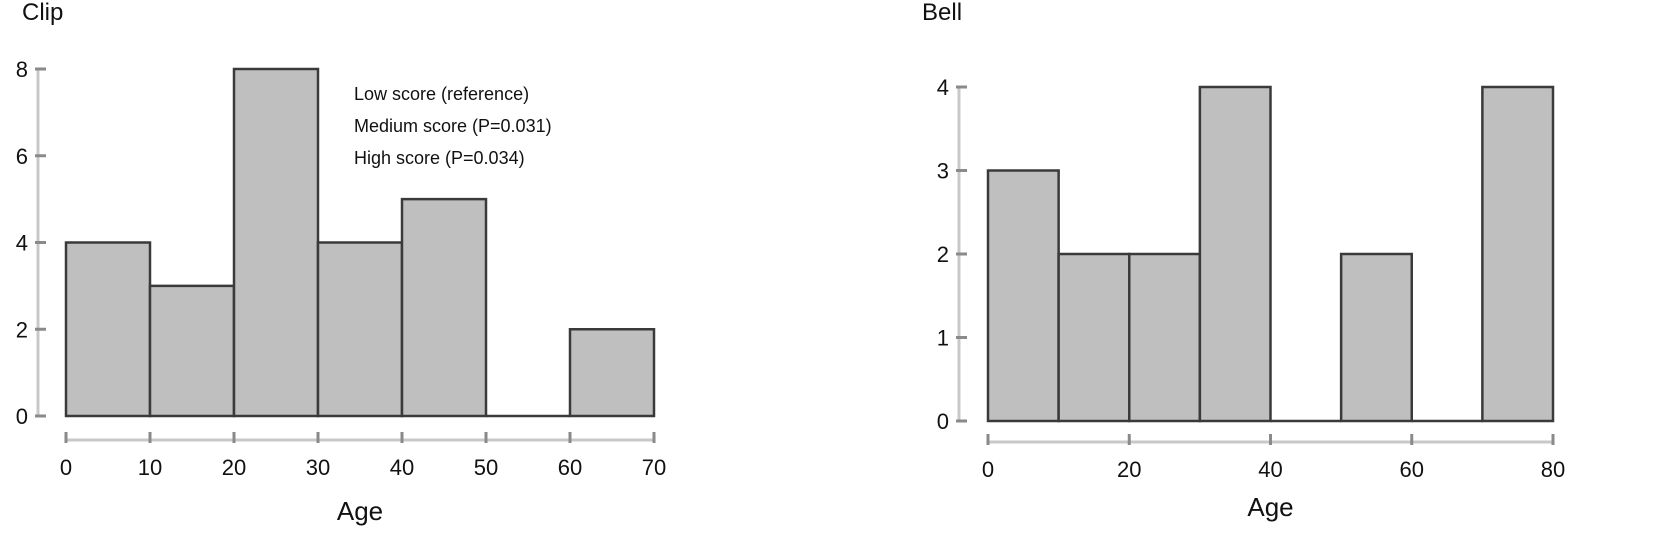 The width and height of the screenshot is (1664, 560). I want to click on x-tick-label: 30, so click(318, 467).